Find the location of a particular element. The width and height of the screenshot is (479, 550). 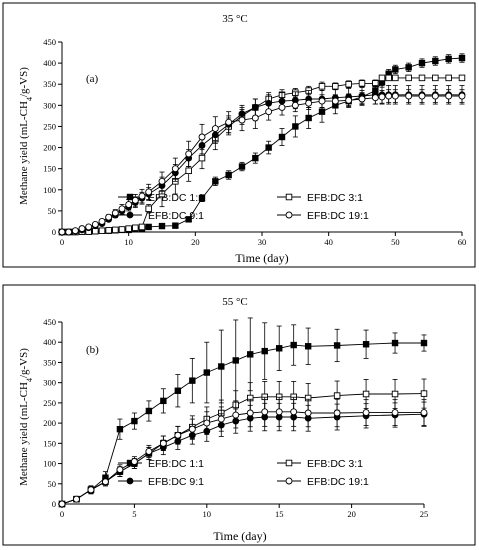

panel-b-xlabel: Time (day) is located at coordinates (239, 536).